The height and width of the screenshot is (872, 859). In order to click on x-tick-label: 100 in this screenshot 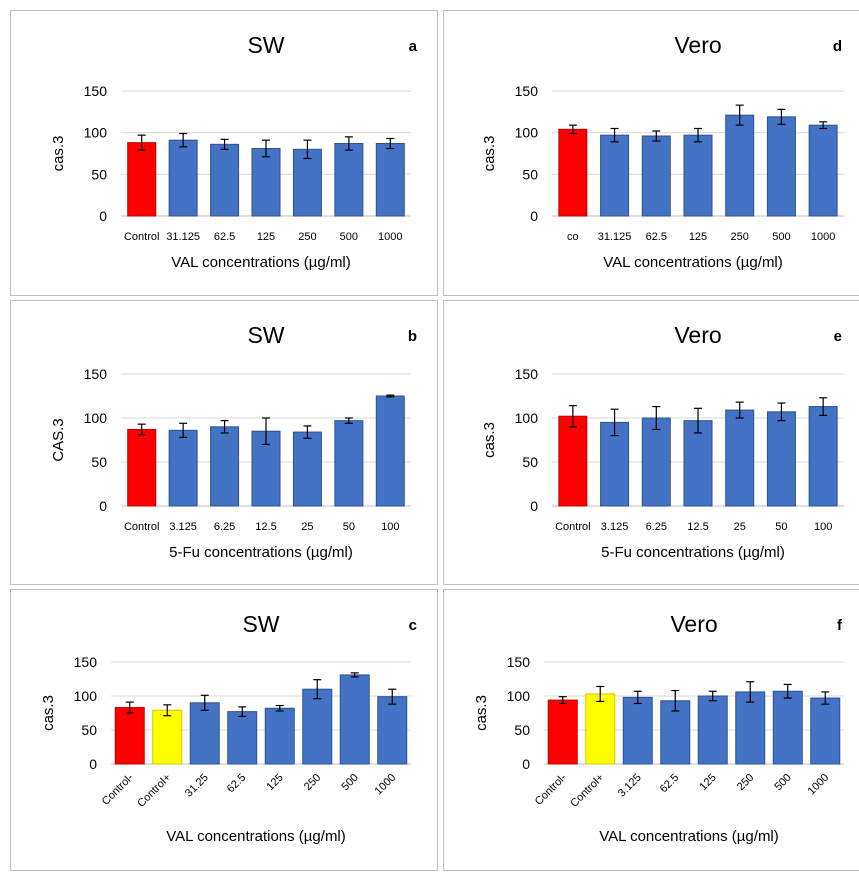, I will do `click(823, 527)`.